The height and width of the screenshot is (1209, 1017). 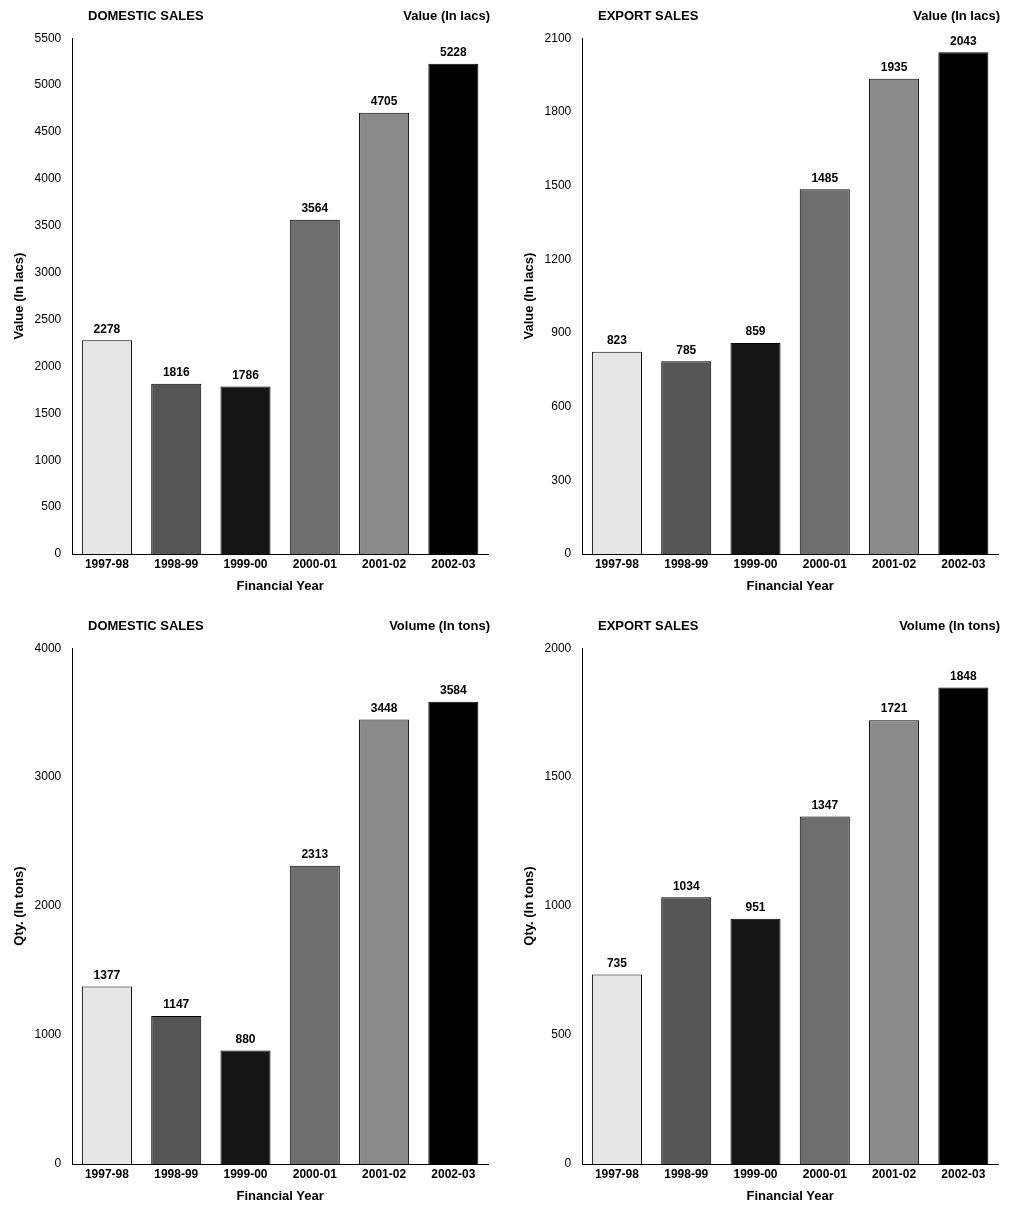 I want to click on data-label: 1485, so click(x=825, y=177).